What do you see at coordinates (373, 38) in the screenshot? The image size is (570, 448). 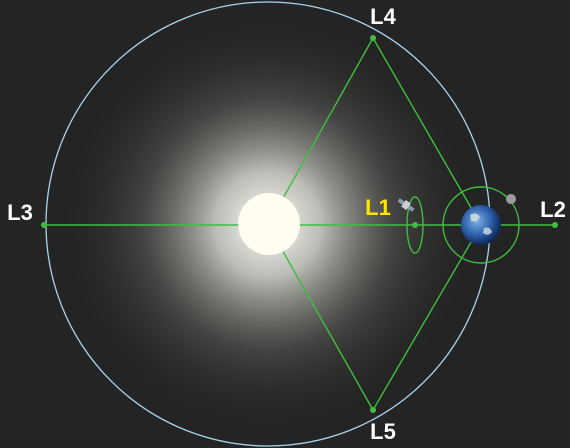 I see `l4-point` at bounding box center [373, 38].